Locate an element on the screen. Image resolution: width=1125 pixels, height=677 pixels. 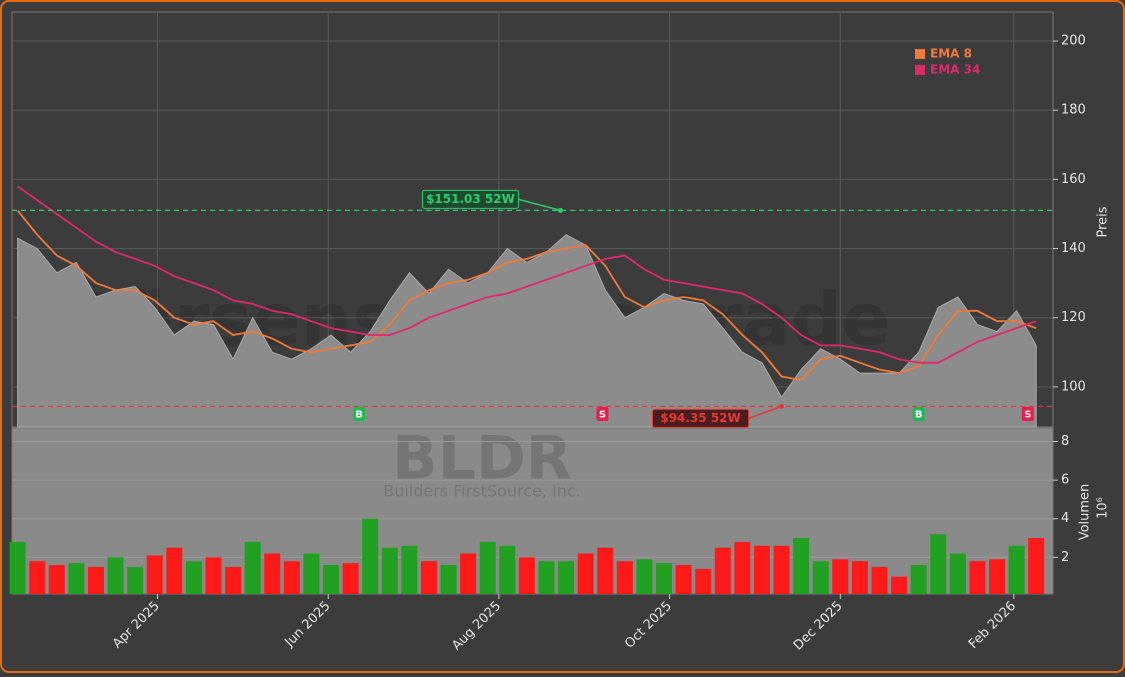
watermark-company: Builders FirstSource, Inc. is located at coordinates (482, 491).